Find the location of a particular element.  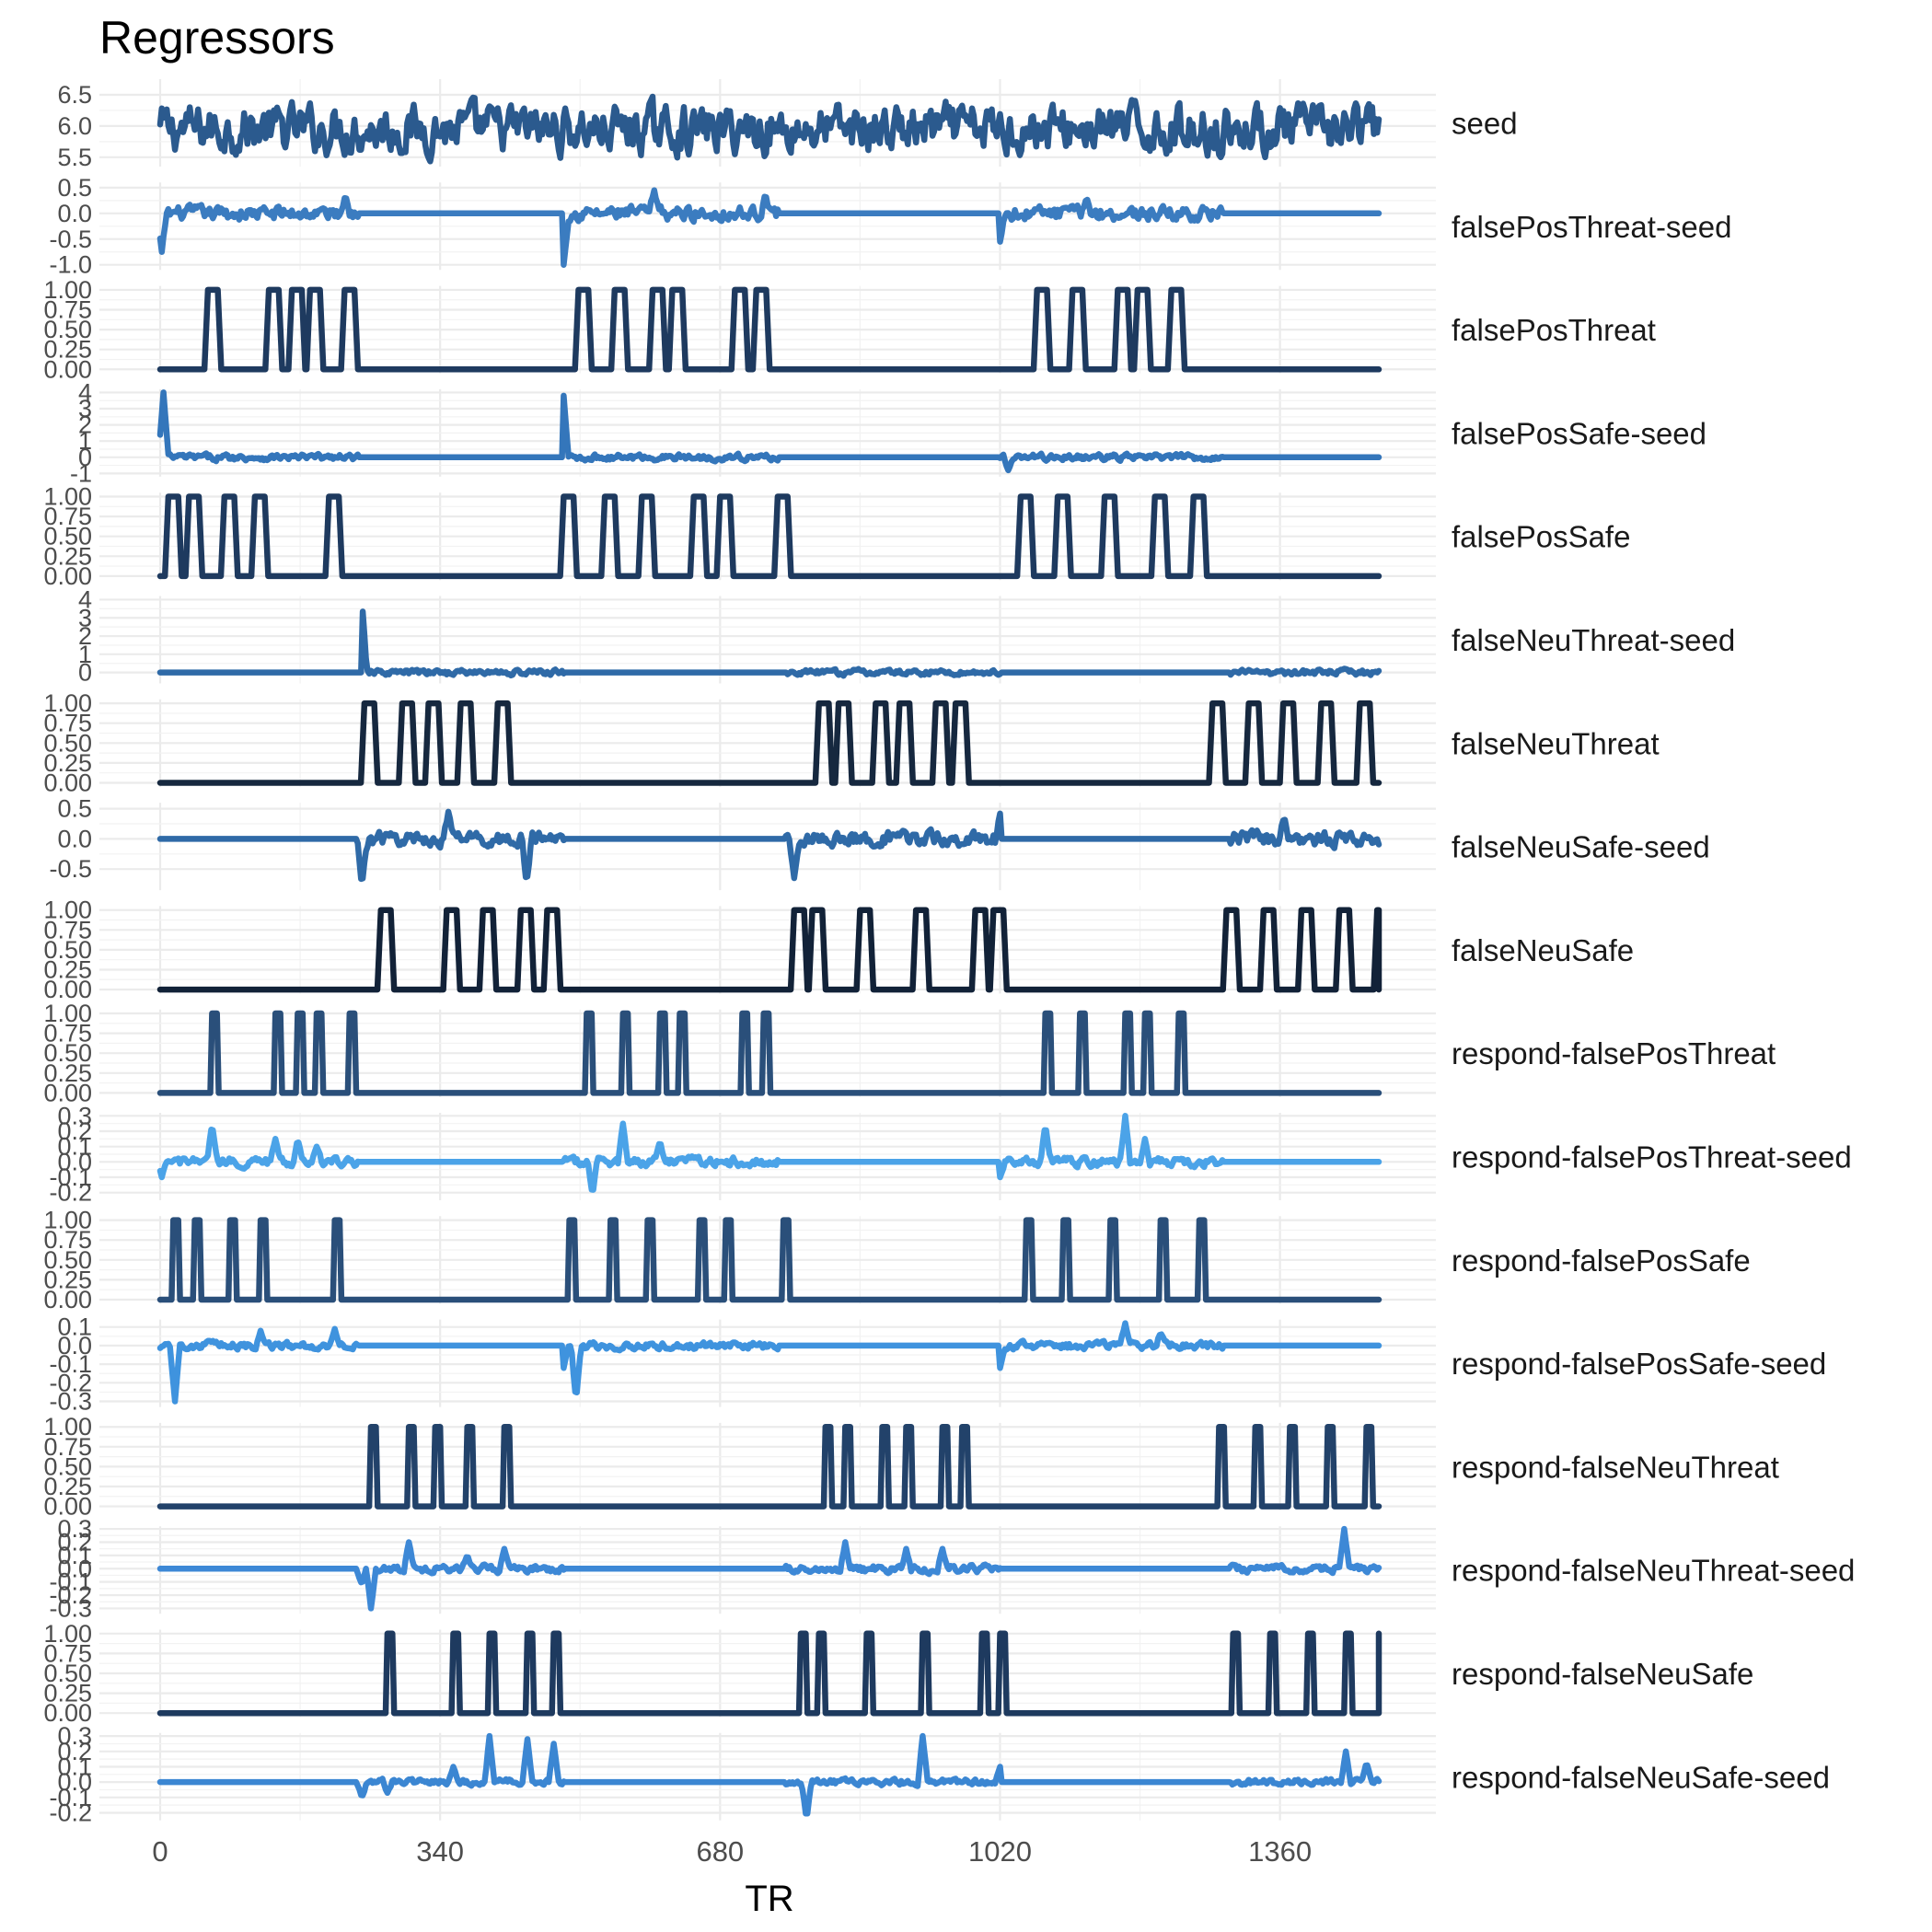

x-tick-label: 0 is located at coordinates (160, 1852).